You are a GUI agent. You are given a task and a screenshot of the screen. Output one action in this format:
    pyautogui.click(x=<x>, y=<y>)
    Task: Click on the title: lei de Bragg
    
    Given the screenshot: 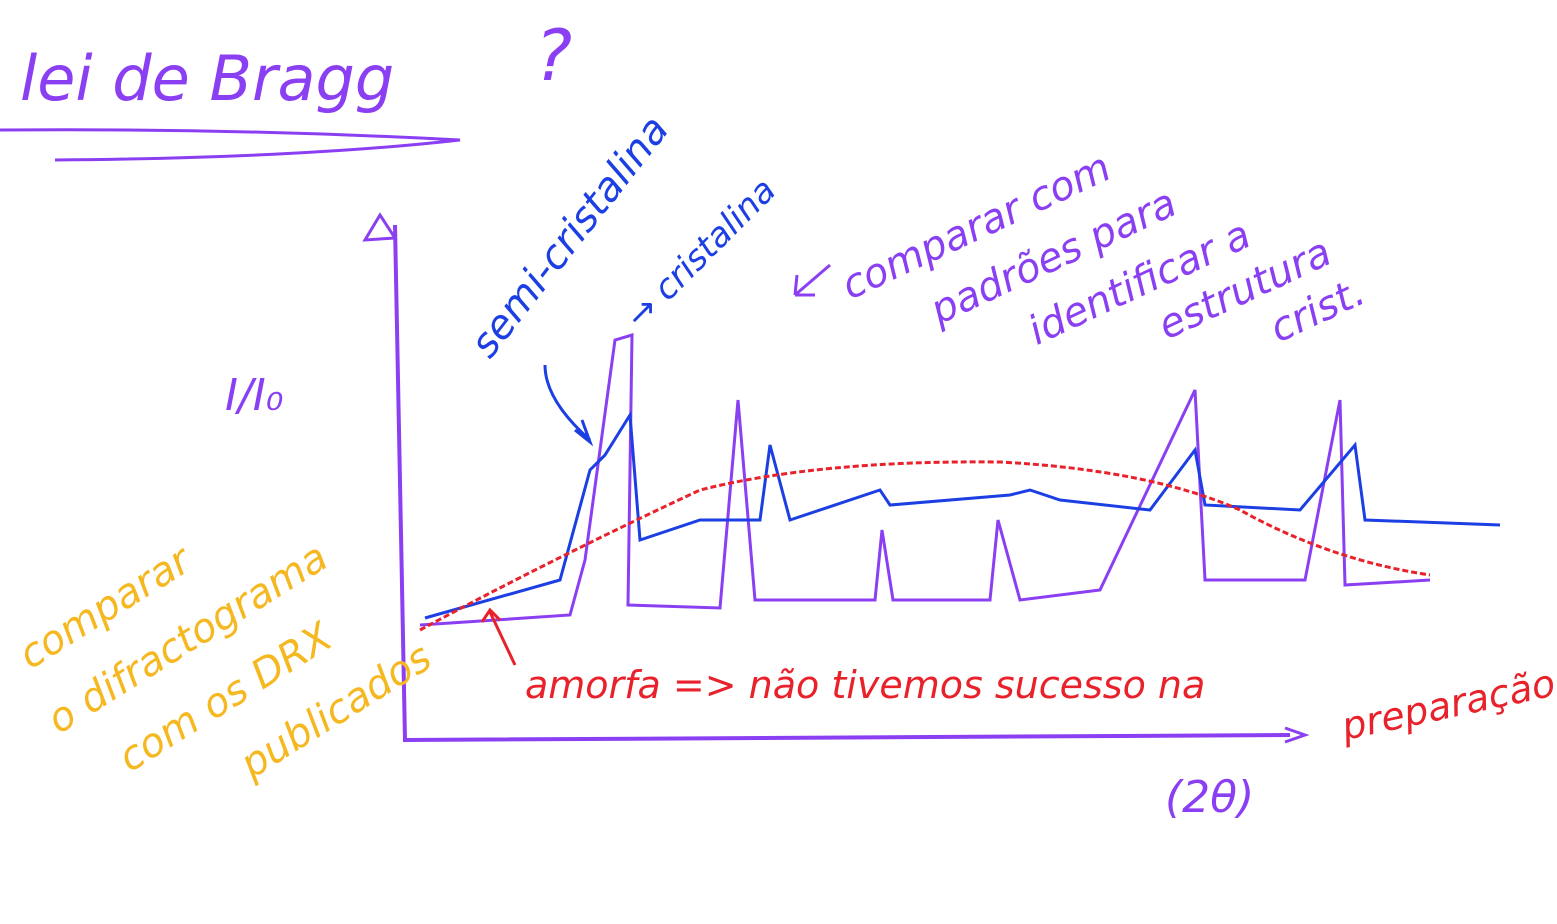 What is the action you would take?
    pyautogui.click(x=207, y=78)
    